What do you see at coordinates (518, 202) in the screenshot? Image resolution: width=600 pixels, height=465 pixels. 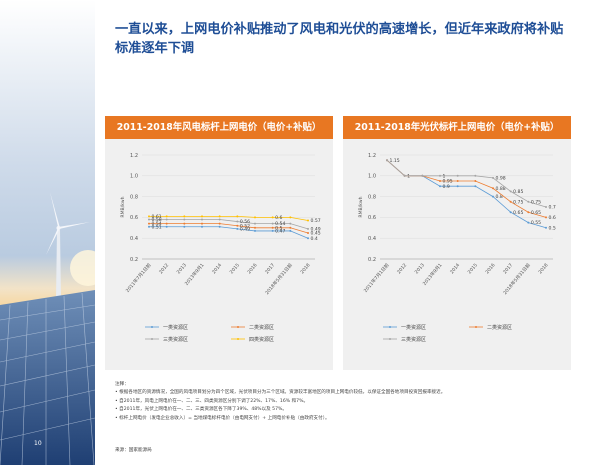 I see `data-label: 0.75` at bounding box center [518, 202].